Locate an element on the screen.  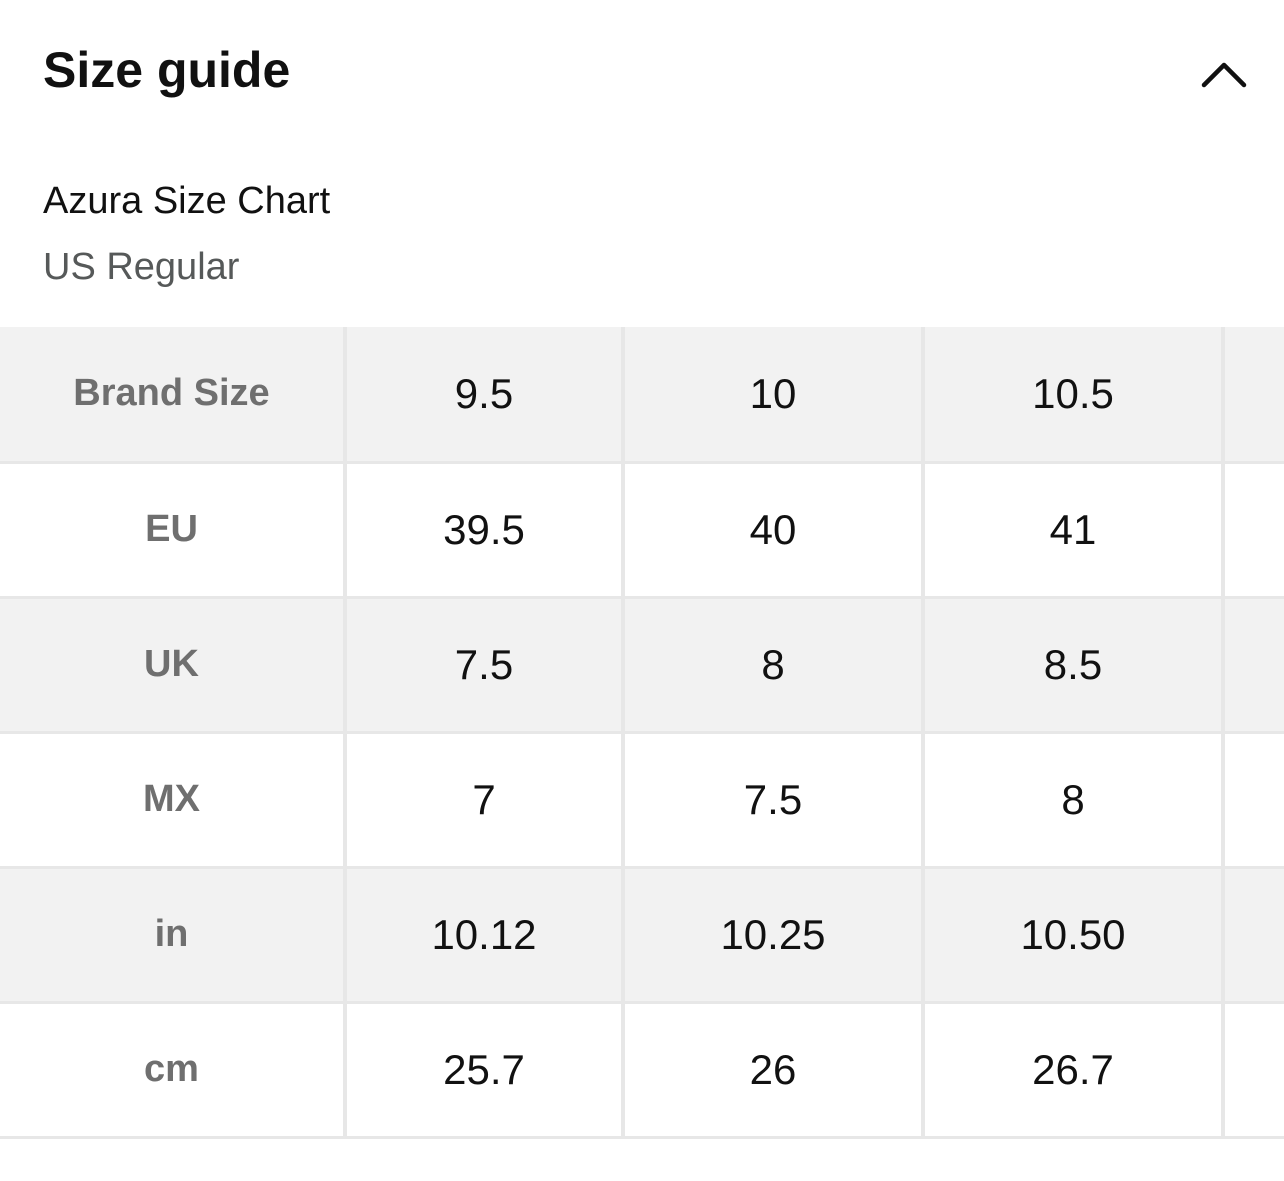
table-cell: 10.12 is located at coordinates (485, 935).